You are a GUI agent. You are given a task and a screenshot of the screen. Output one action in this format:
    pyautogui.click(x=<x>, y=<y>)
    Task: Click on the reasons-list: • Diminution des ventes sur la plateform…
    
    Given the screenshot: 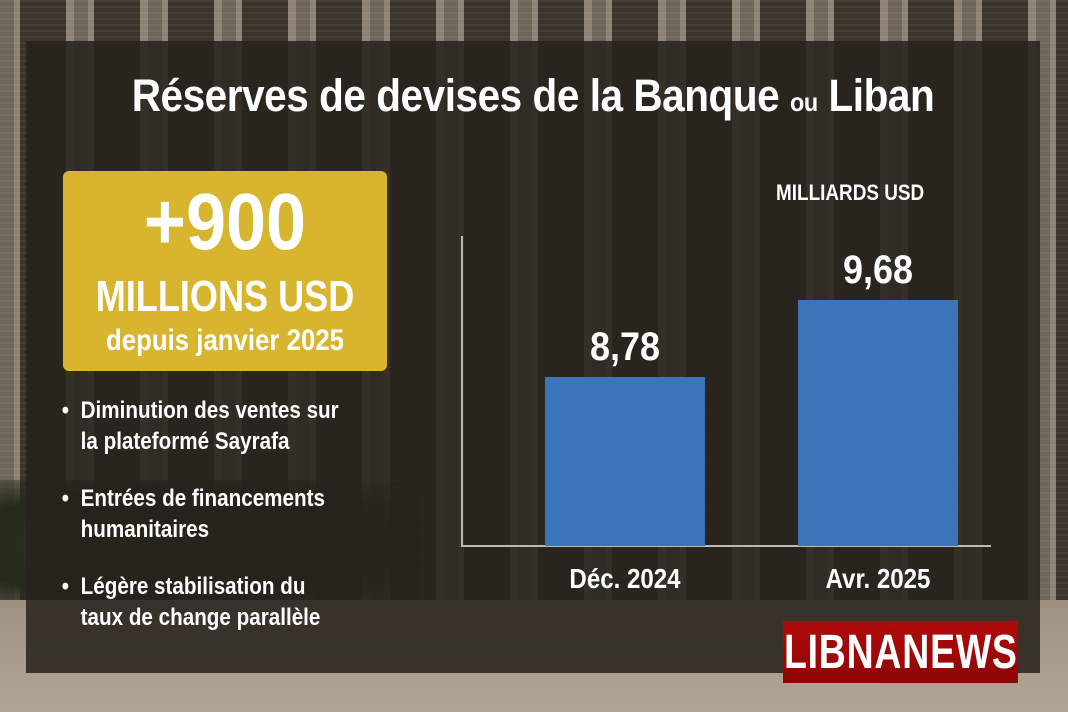 What is the action you would take?
    pyautogui.click(x=235, y=527)
    